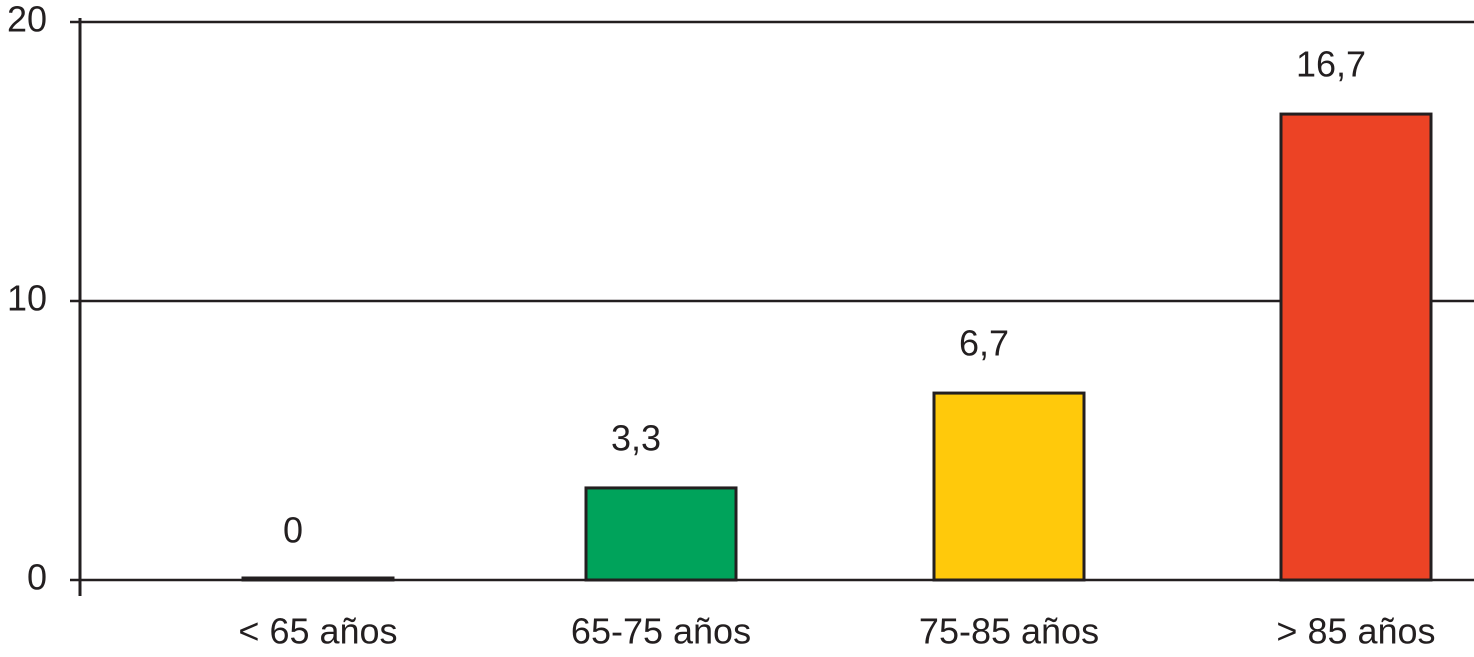 This screenshot has height=657, width=1474. What do you see at coordinates (37, 577) in the screenshot?
I see `y-tick-label: 0` at bounding box center [37, 577].